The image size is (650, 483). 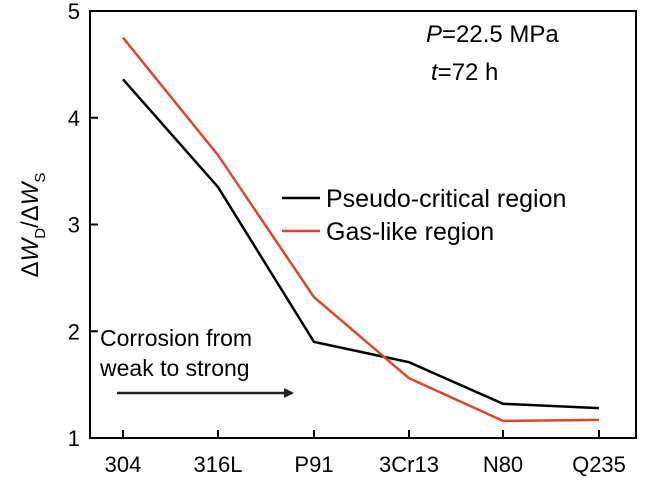 What do you see at coordinates (74, 12) in the screenshot?
I see `y-tick-label: 5` at bounding box center [74, 12].